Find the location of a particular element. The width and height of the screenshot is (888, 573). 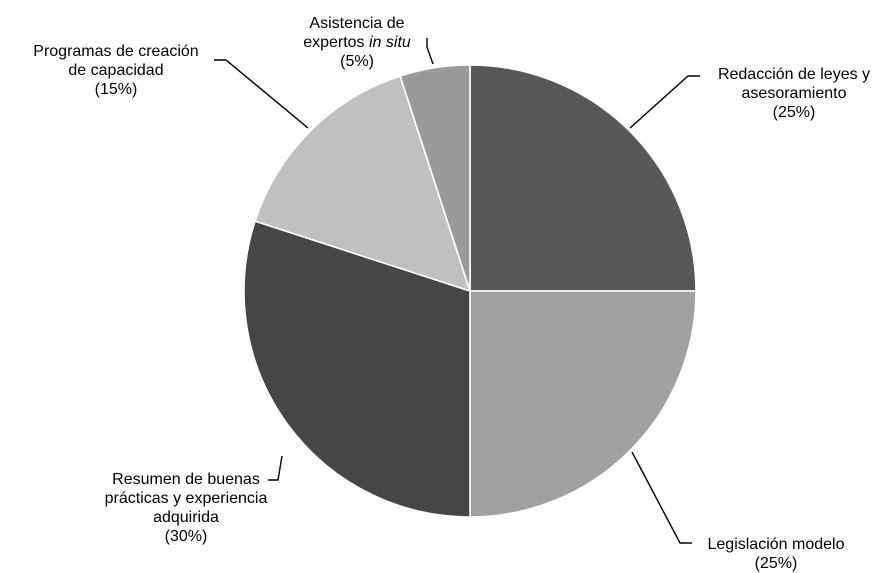

slice-label-text: (5%) is located at coordinates (357, 61).